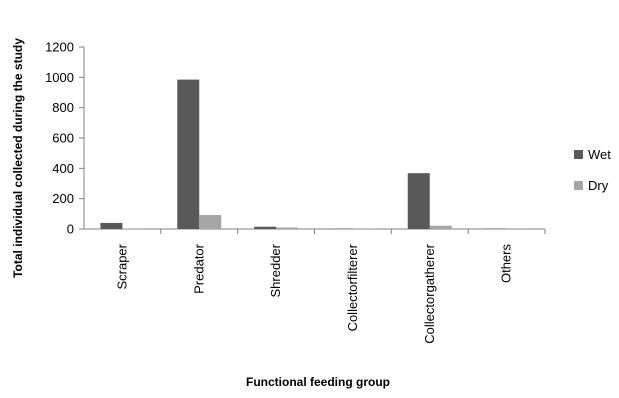  Describe the element at coordinates (63, 168) in the screenshot. I see `y-tick-label: 400` at that location.